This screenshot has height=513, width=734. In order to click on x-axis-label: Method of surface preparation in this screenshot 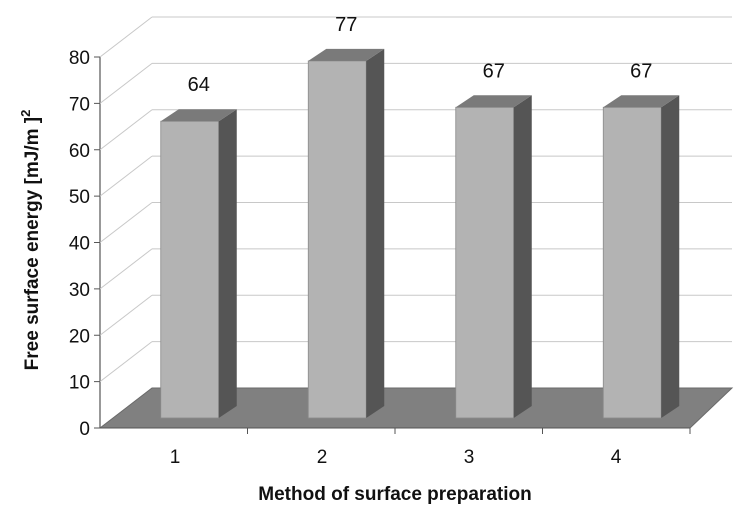, I will do `click(394, 494)`.